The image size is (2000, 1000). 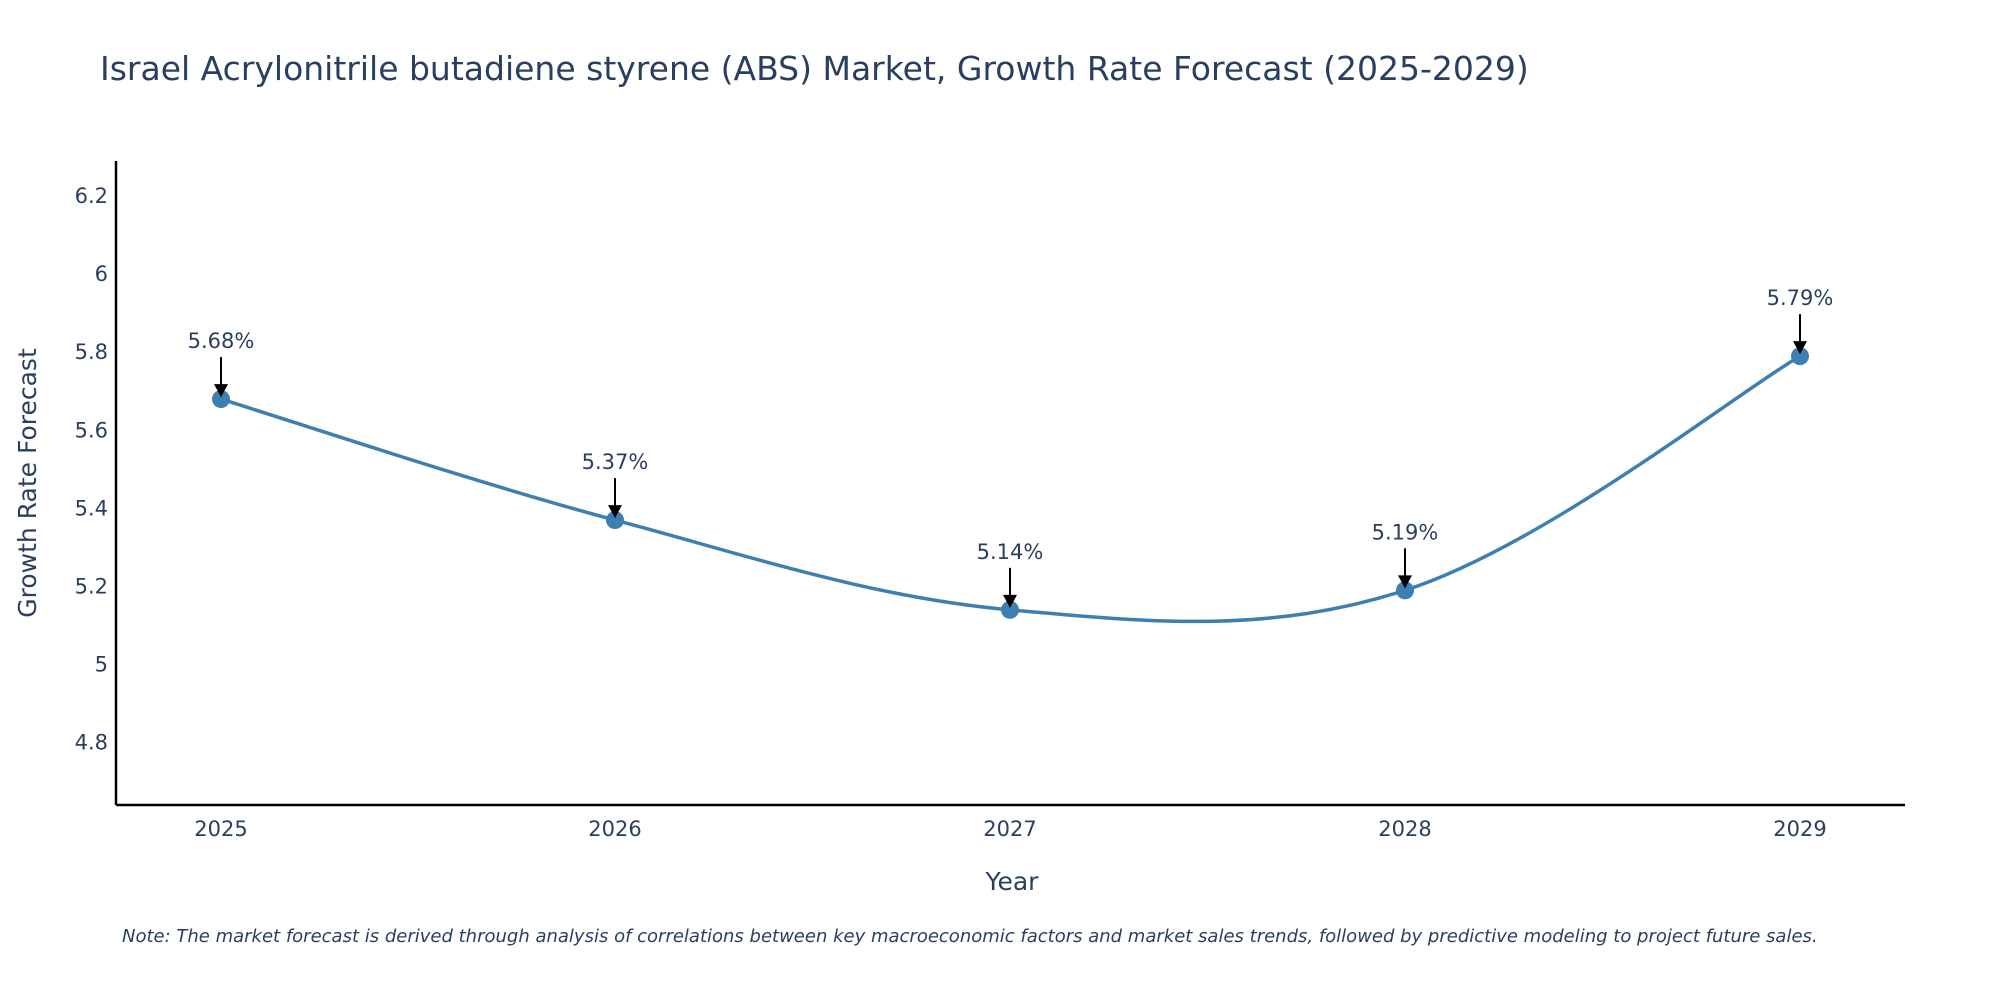 What do you see at coordinates (27, 483) in the screenshot?
I see `y-axis-title: Growth Rate Forecast` at bounding box center [27, 483].